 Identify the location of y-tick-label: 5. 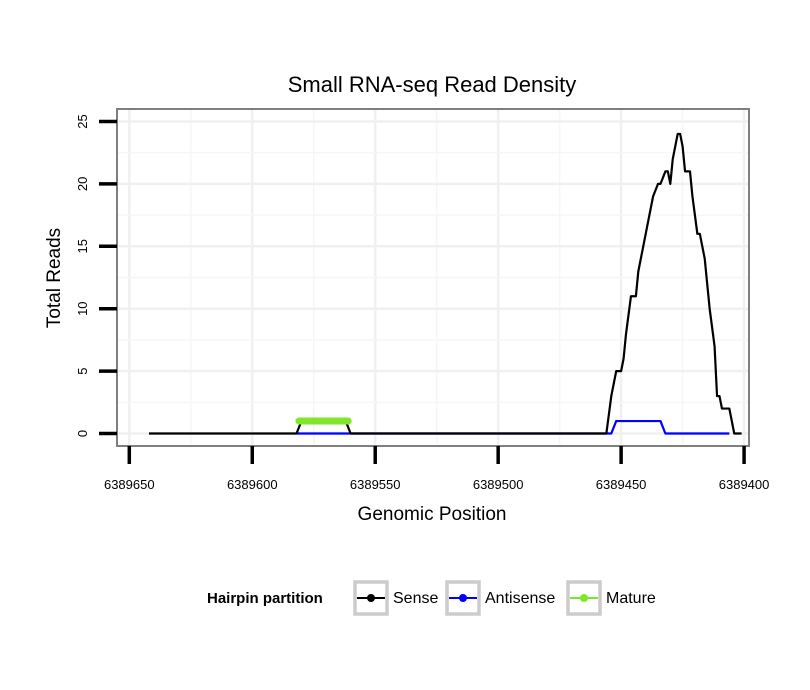
(82, 370).